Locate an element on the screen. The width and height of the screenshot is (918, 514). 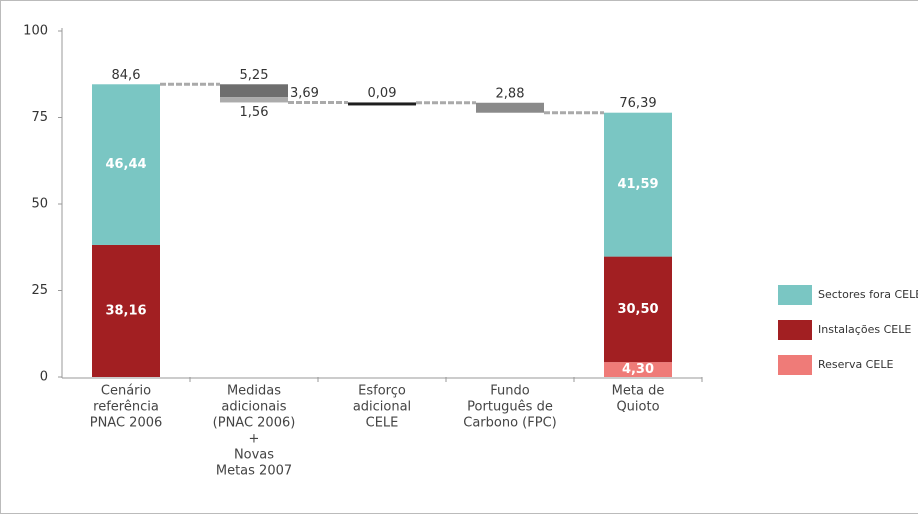
legend-label: Reserva CELE is located at coordinates (855, 364).